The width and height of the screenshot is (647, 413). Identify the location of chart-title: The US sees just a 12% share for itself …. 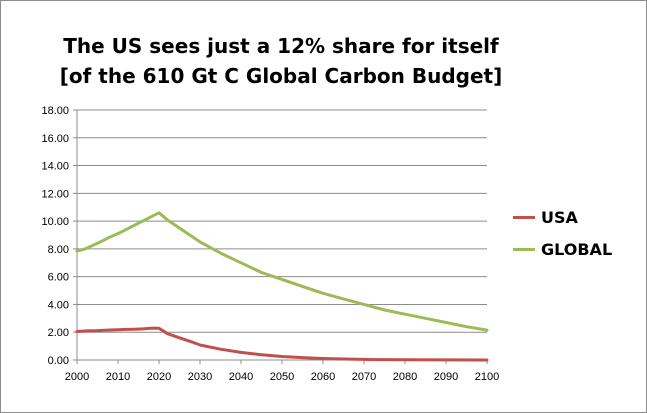
(281, 61).